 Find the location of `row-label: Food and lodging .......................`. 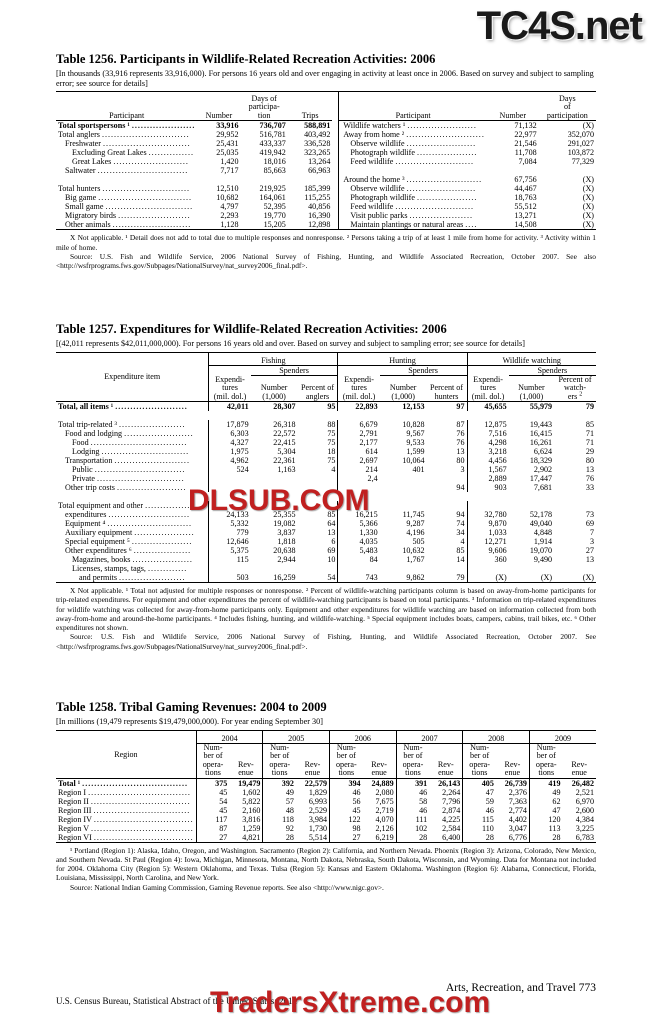

row-label: Food and lodging ....................... is located at coordinates (129, 434).